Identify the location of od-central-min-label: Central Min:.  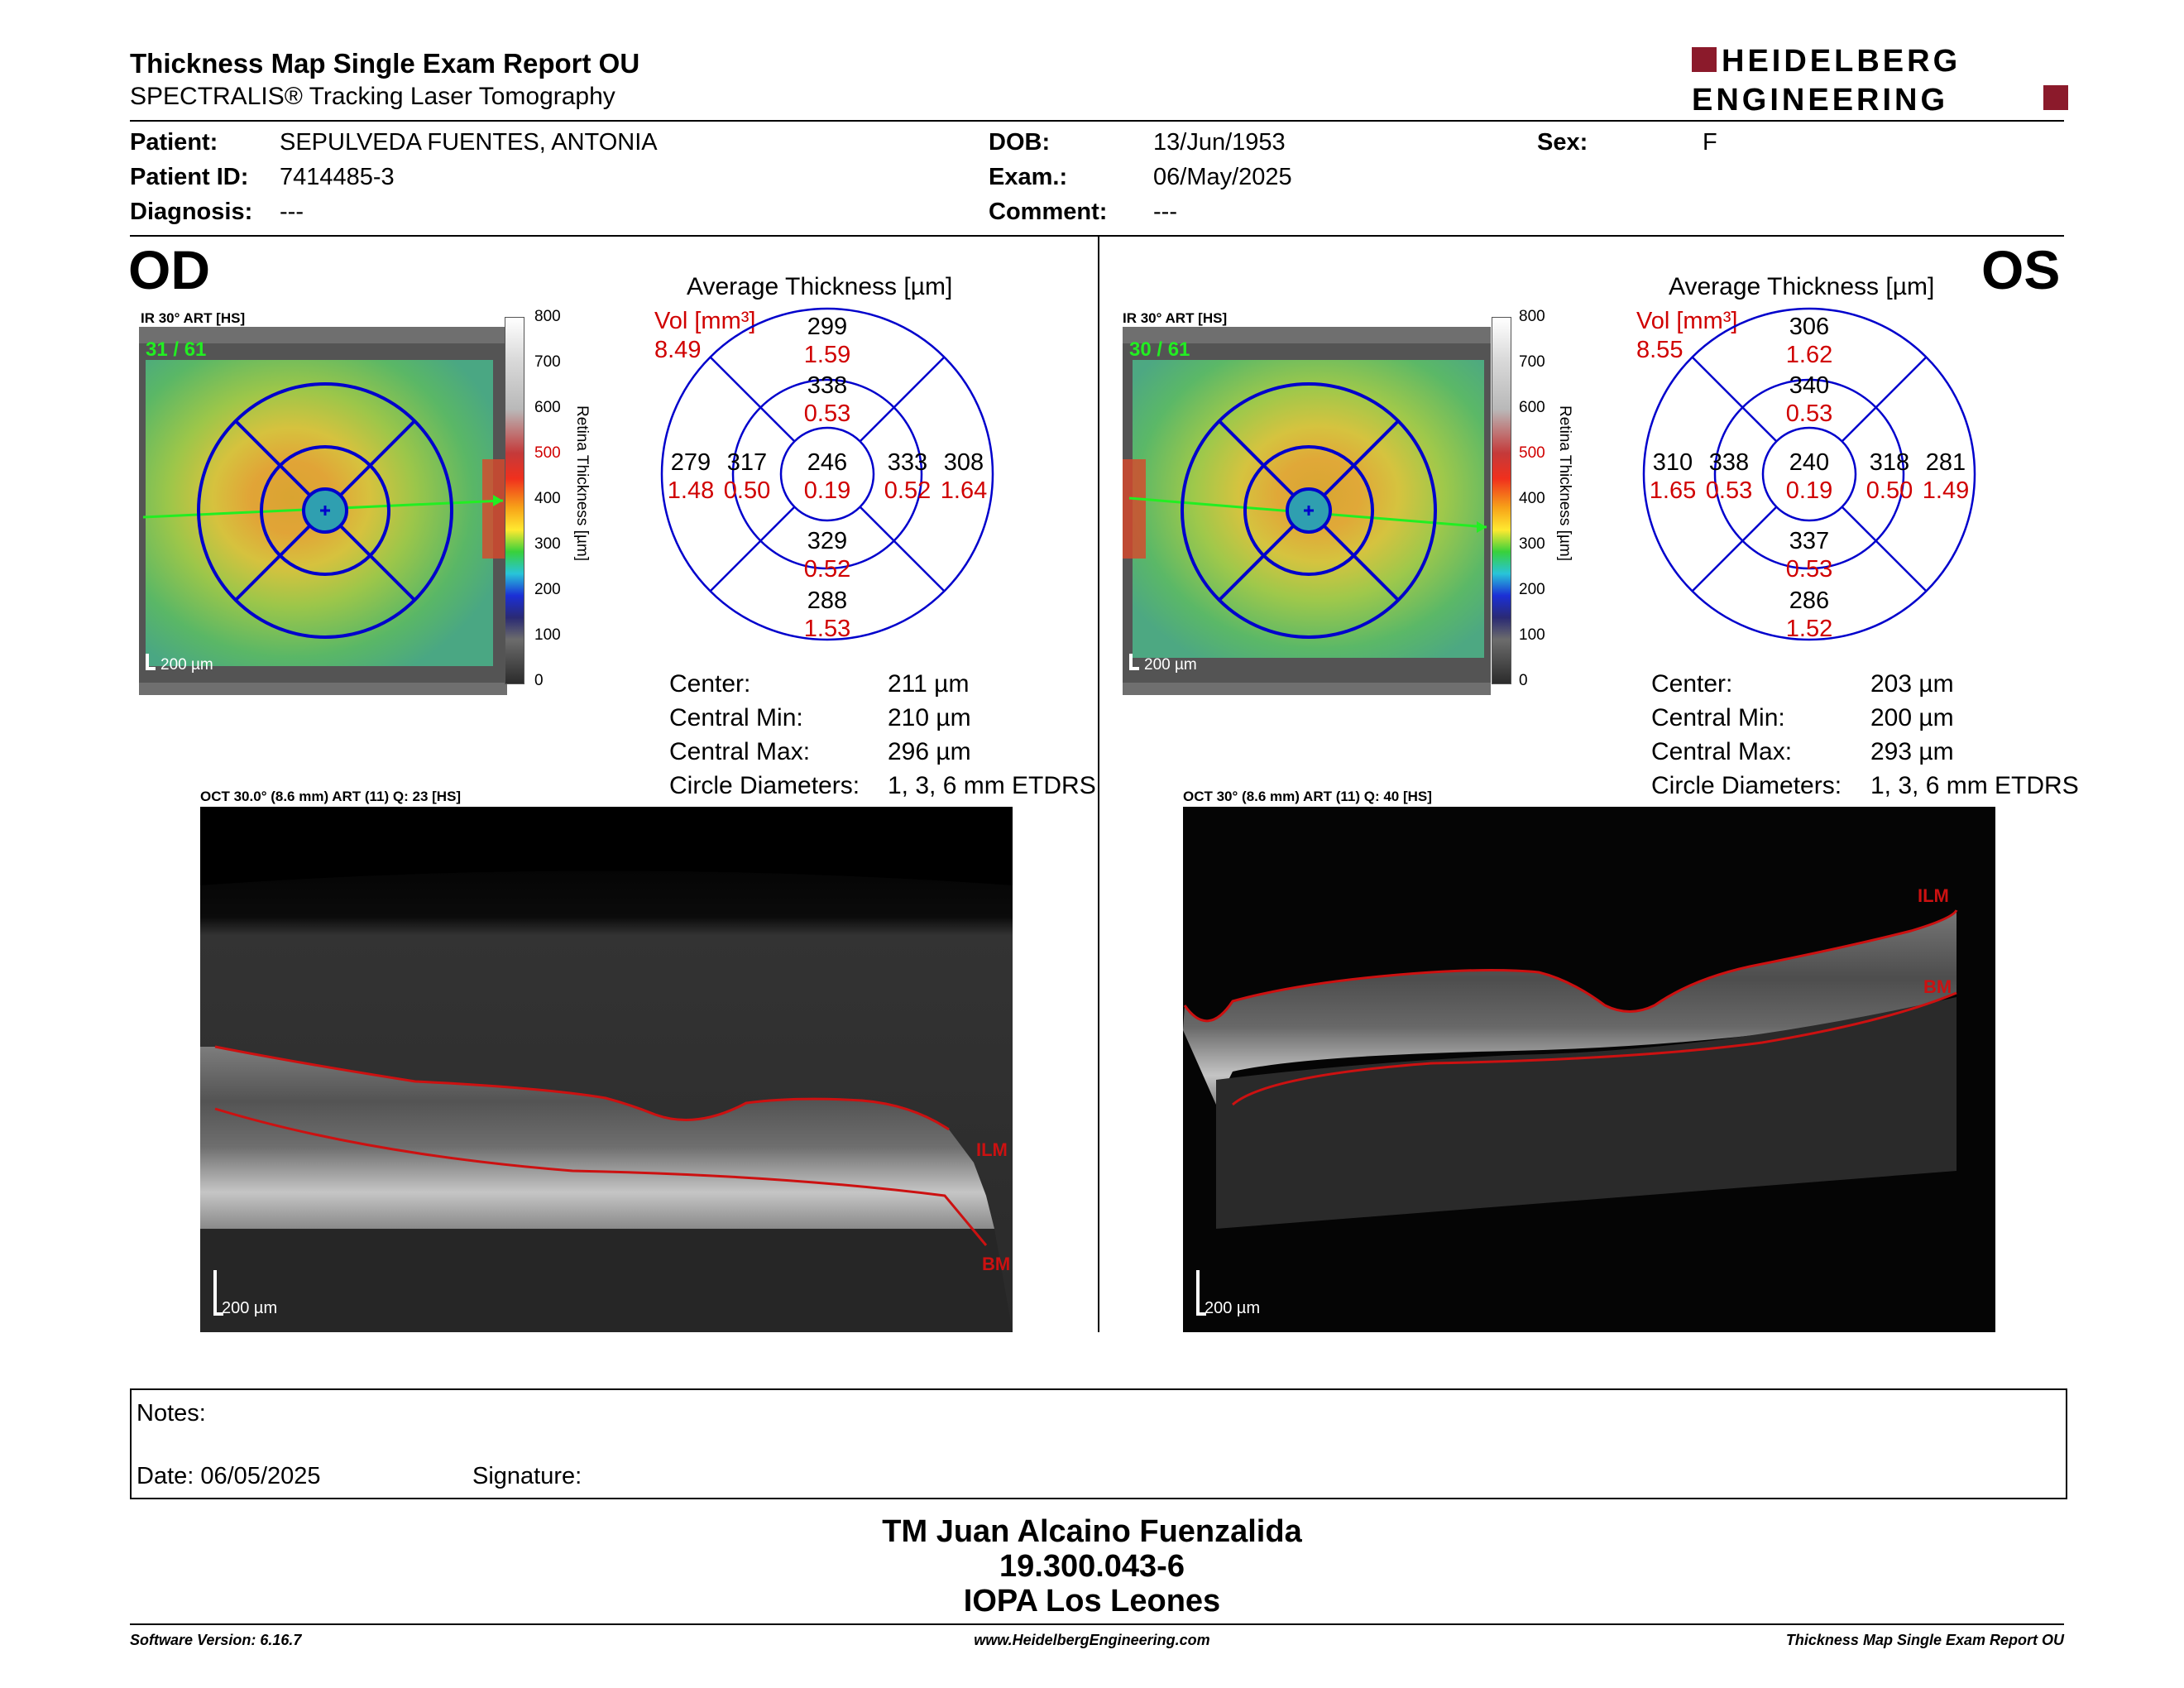
(736, 717).